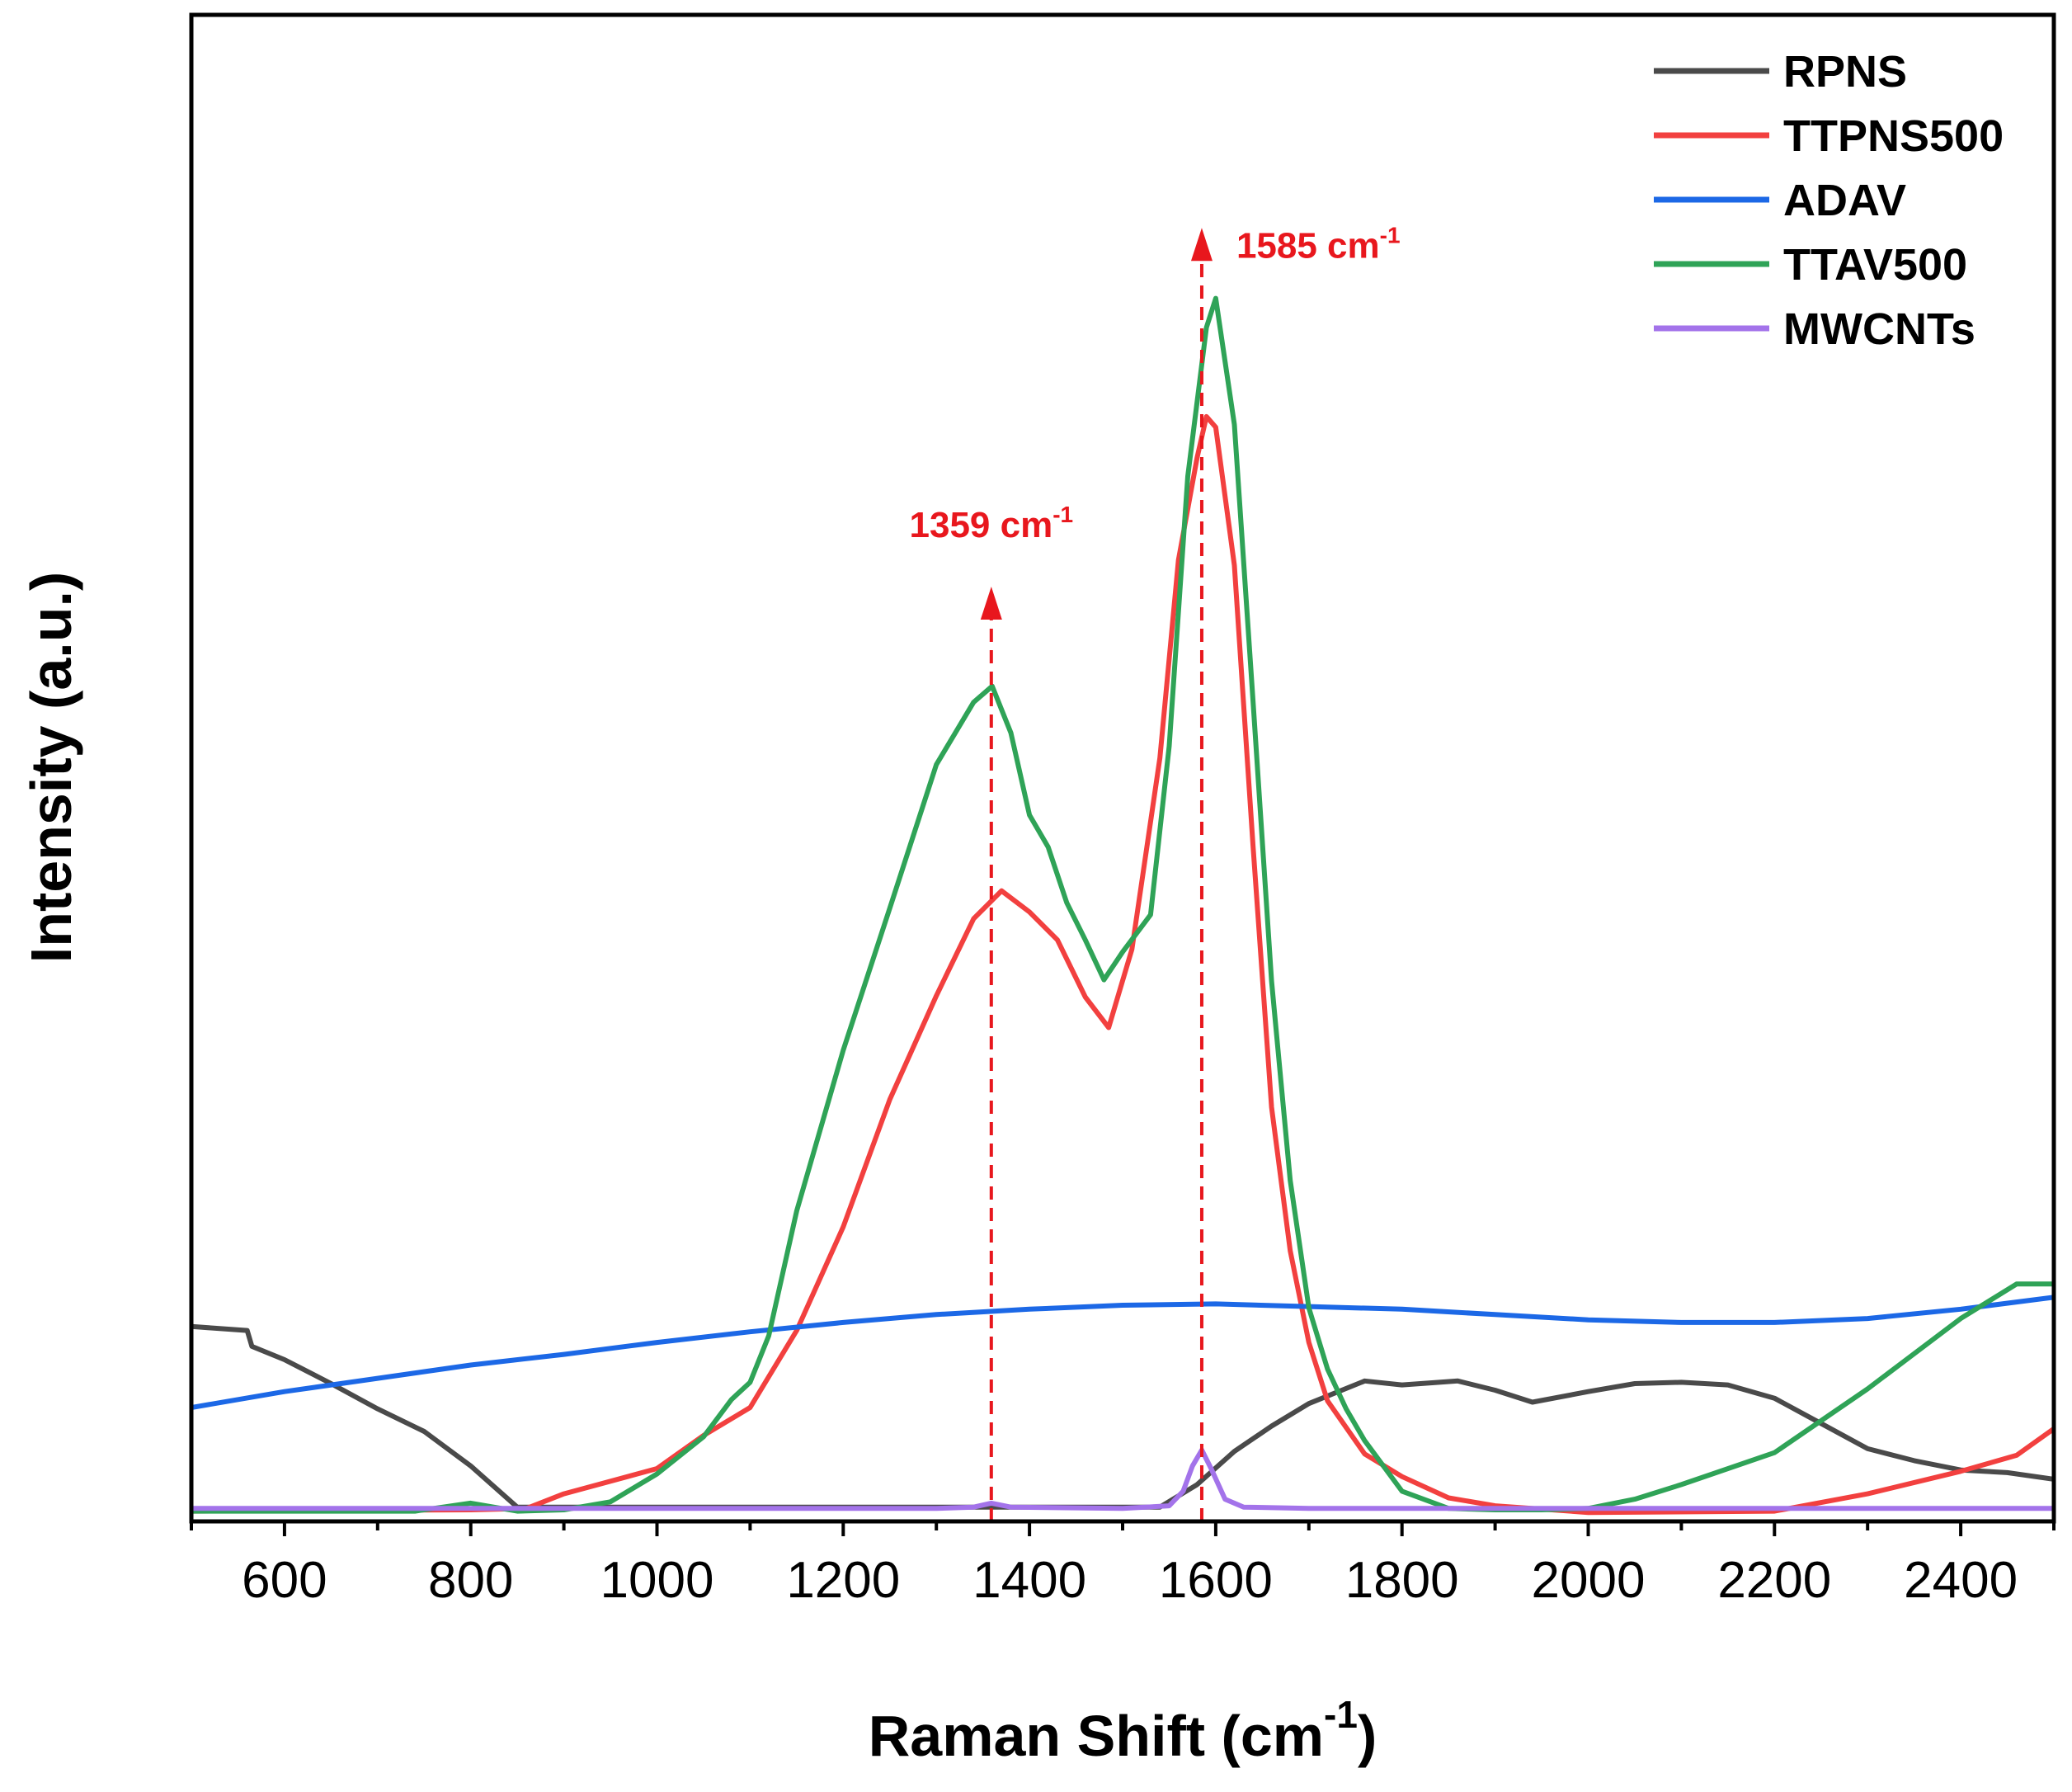 Image resolution: width=2072 pixels, height=1792 pixels. What do you see at coordinates (471, 1580) in the screenshot?
I see `x-tick-label: 800` at bounding box center [471, 1580].